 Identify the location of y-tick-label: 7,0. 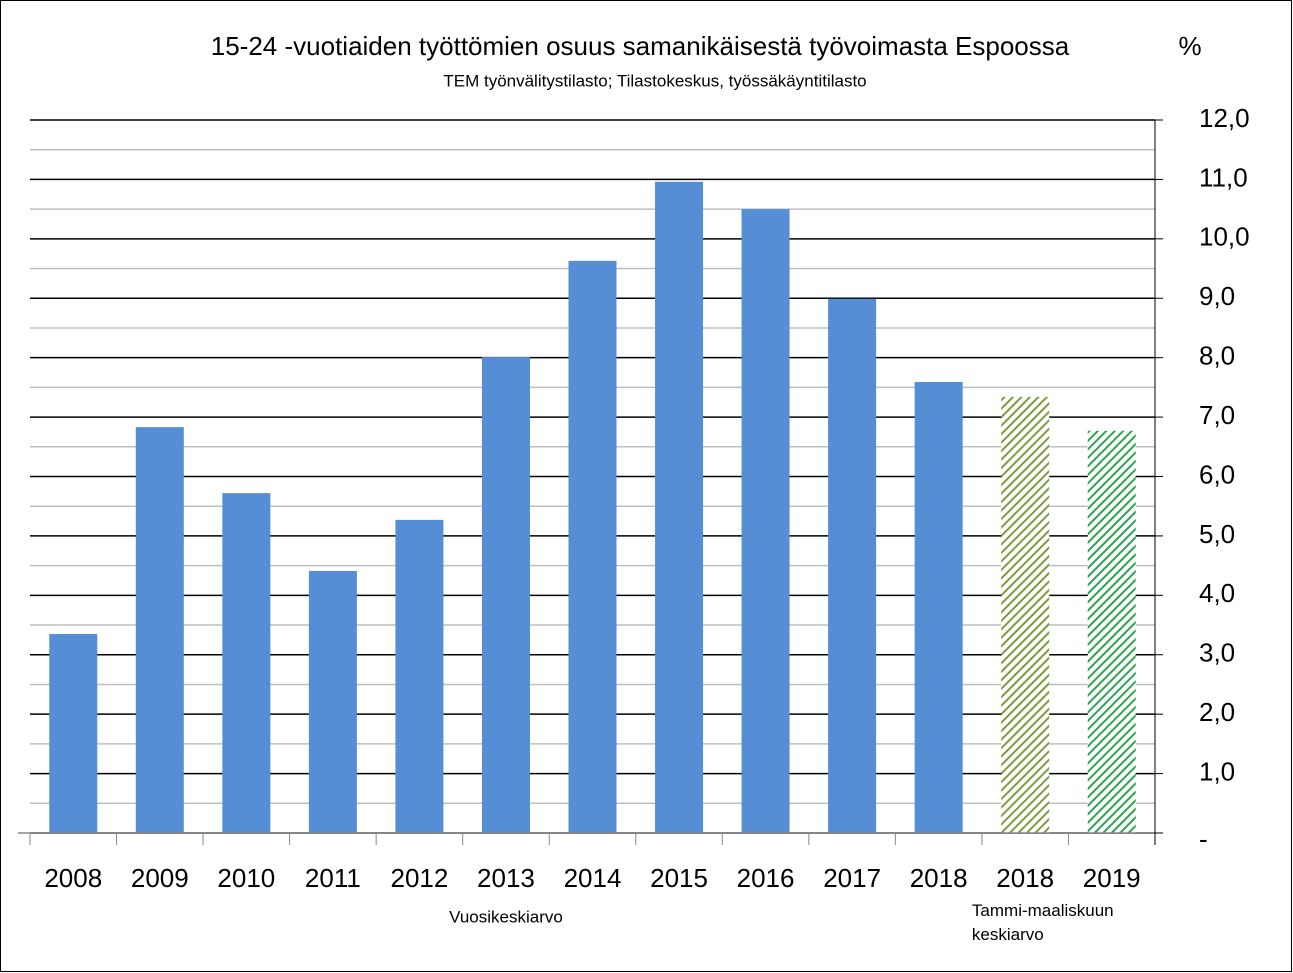
(1217, 415).